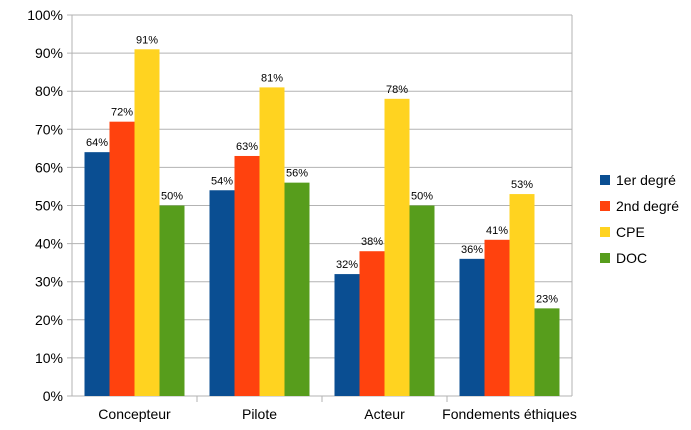 The height and width of the screenshot is (430, 691). I want to click on legend: 1er degré 2nd degré CPE DOC, so click(639, 219).